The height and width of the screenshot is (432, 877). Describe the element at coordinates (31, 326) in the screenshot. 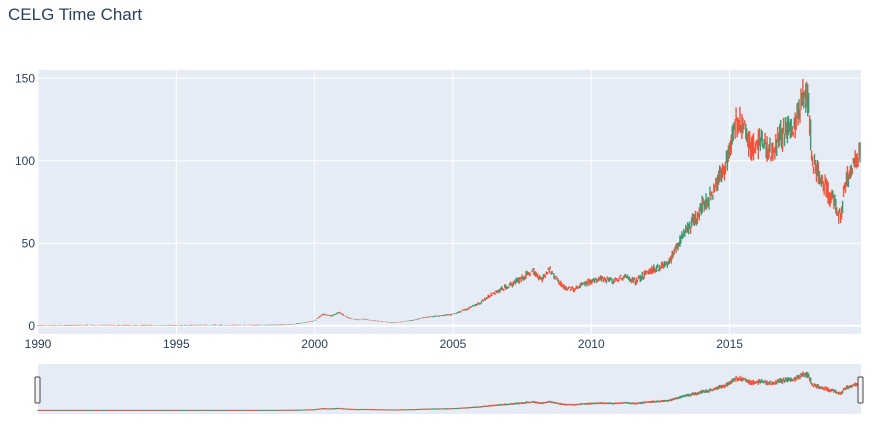

I see `y-tick-label: 0` at that location.